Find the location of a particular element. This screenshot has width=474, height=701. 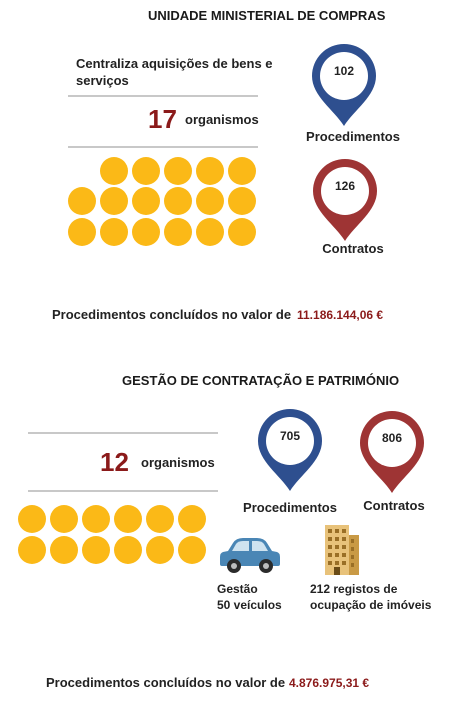

section1-total-label: Procedimentos concluídos no valor de is located at coordinates (172, 314).